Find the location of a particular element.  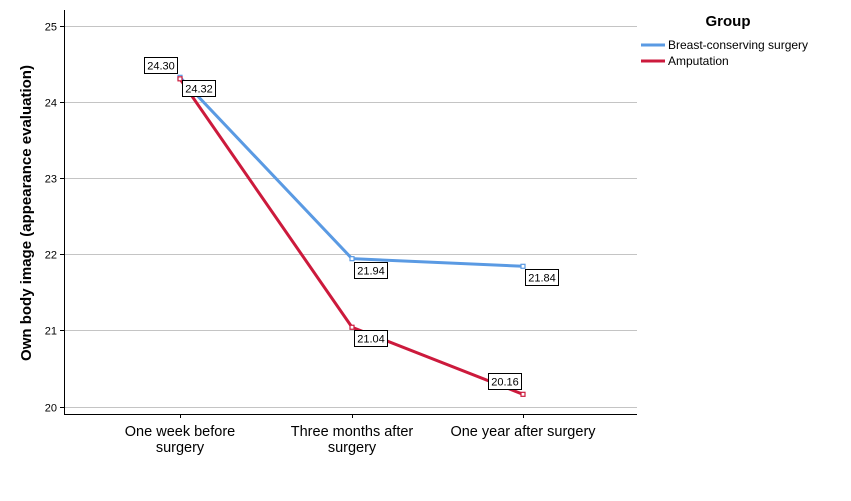

y-tick-label: 24 is located at coordinates (51, 104).